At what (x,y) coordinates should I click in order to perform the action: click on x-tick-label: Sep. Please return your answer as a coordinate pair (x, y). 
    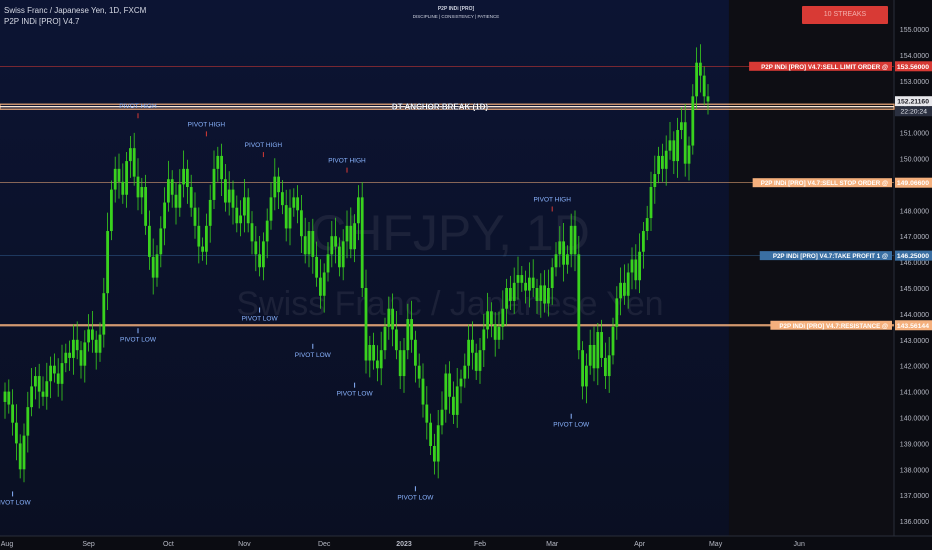
    Looking at the image, I should click on (88, 544).